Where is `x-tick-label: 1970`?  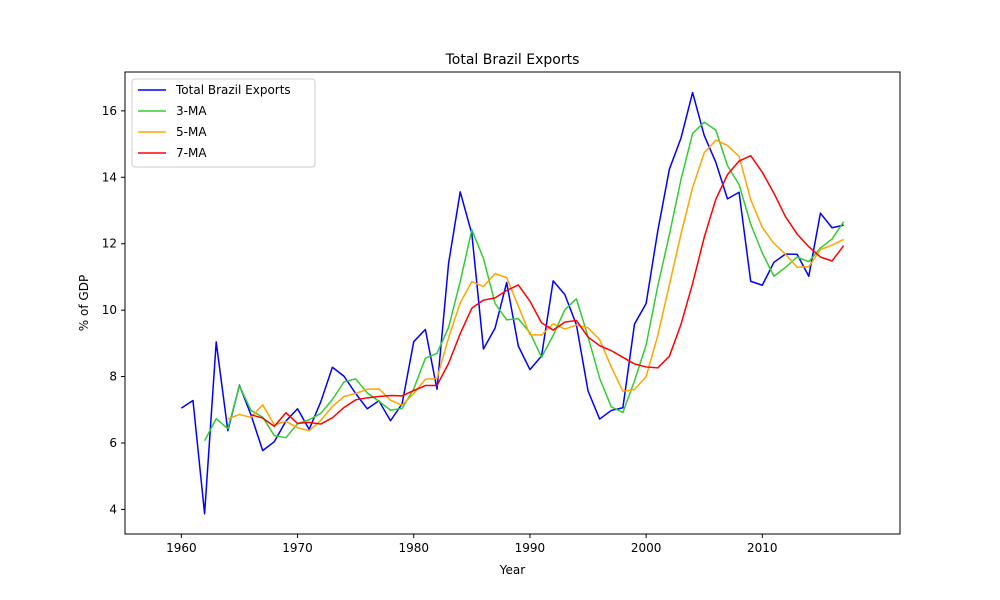 x-tick-label: 1970 is located at coordinates (297, 548).